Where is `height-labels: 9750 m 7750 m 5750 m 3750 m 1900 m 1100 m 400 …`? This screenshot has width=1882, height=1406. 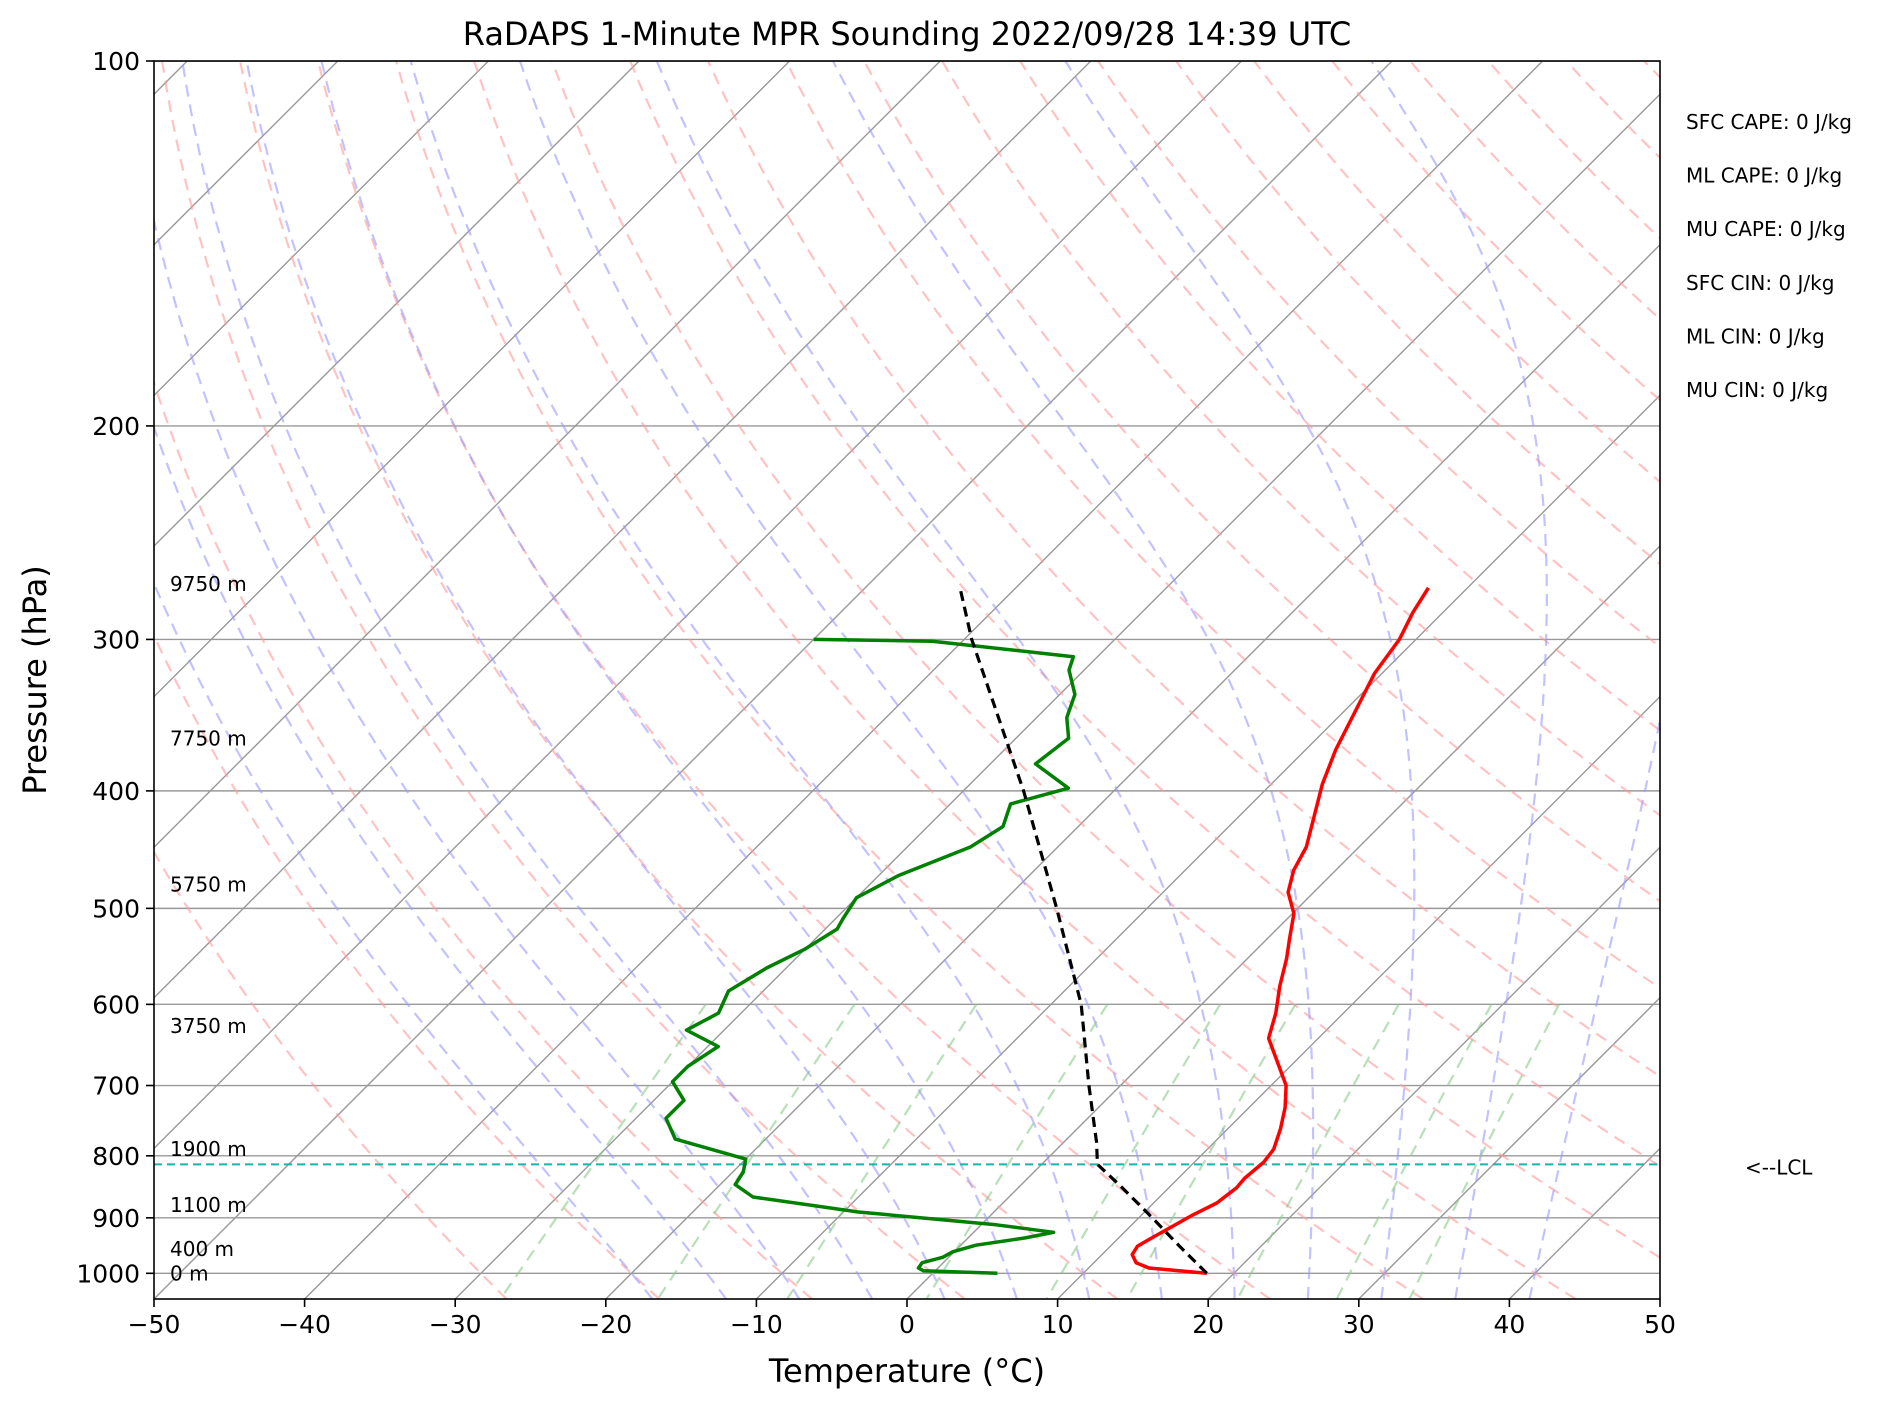 height-labels: 9750 m 7750 m 5750 m 3750 m 1900 m 1100 m 400 … is located at coordinates (208, 928).